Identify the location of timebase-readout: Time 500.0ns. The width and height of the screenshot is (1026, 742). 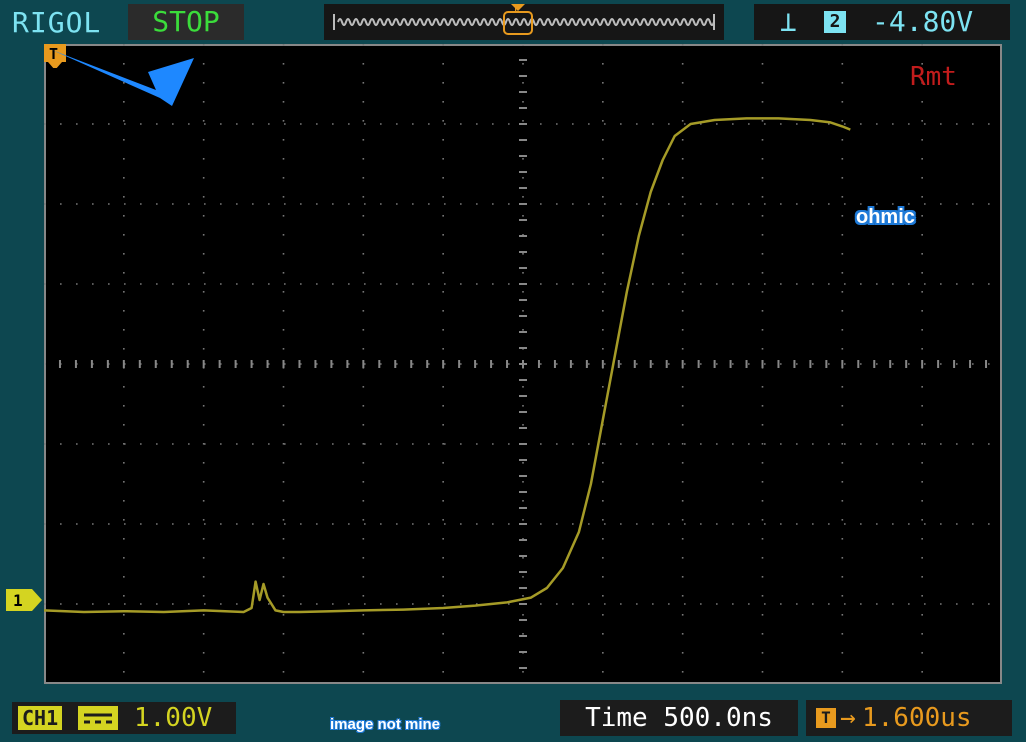
(679, 718).